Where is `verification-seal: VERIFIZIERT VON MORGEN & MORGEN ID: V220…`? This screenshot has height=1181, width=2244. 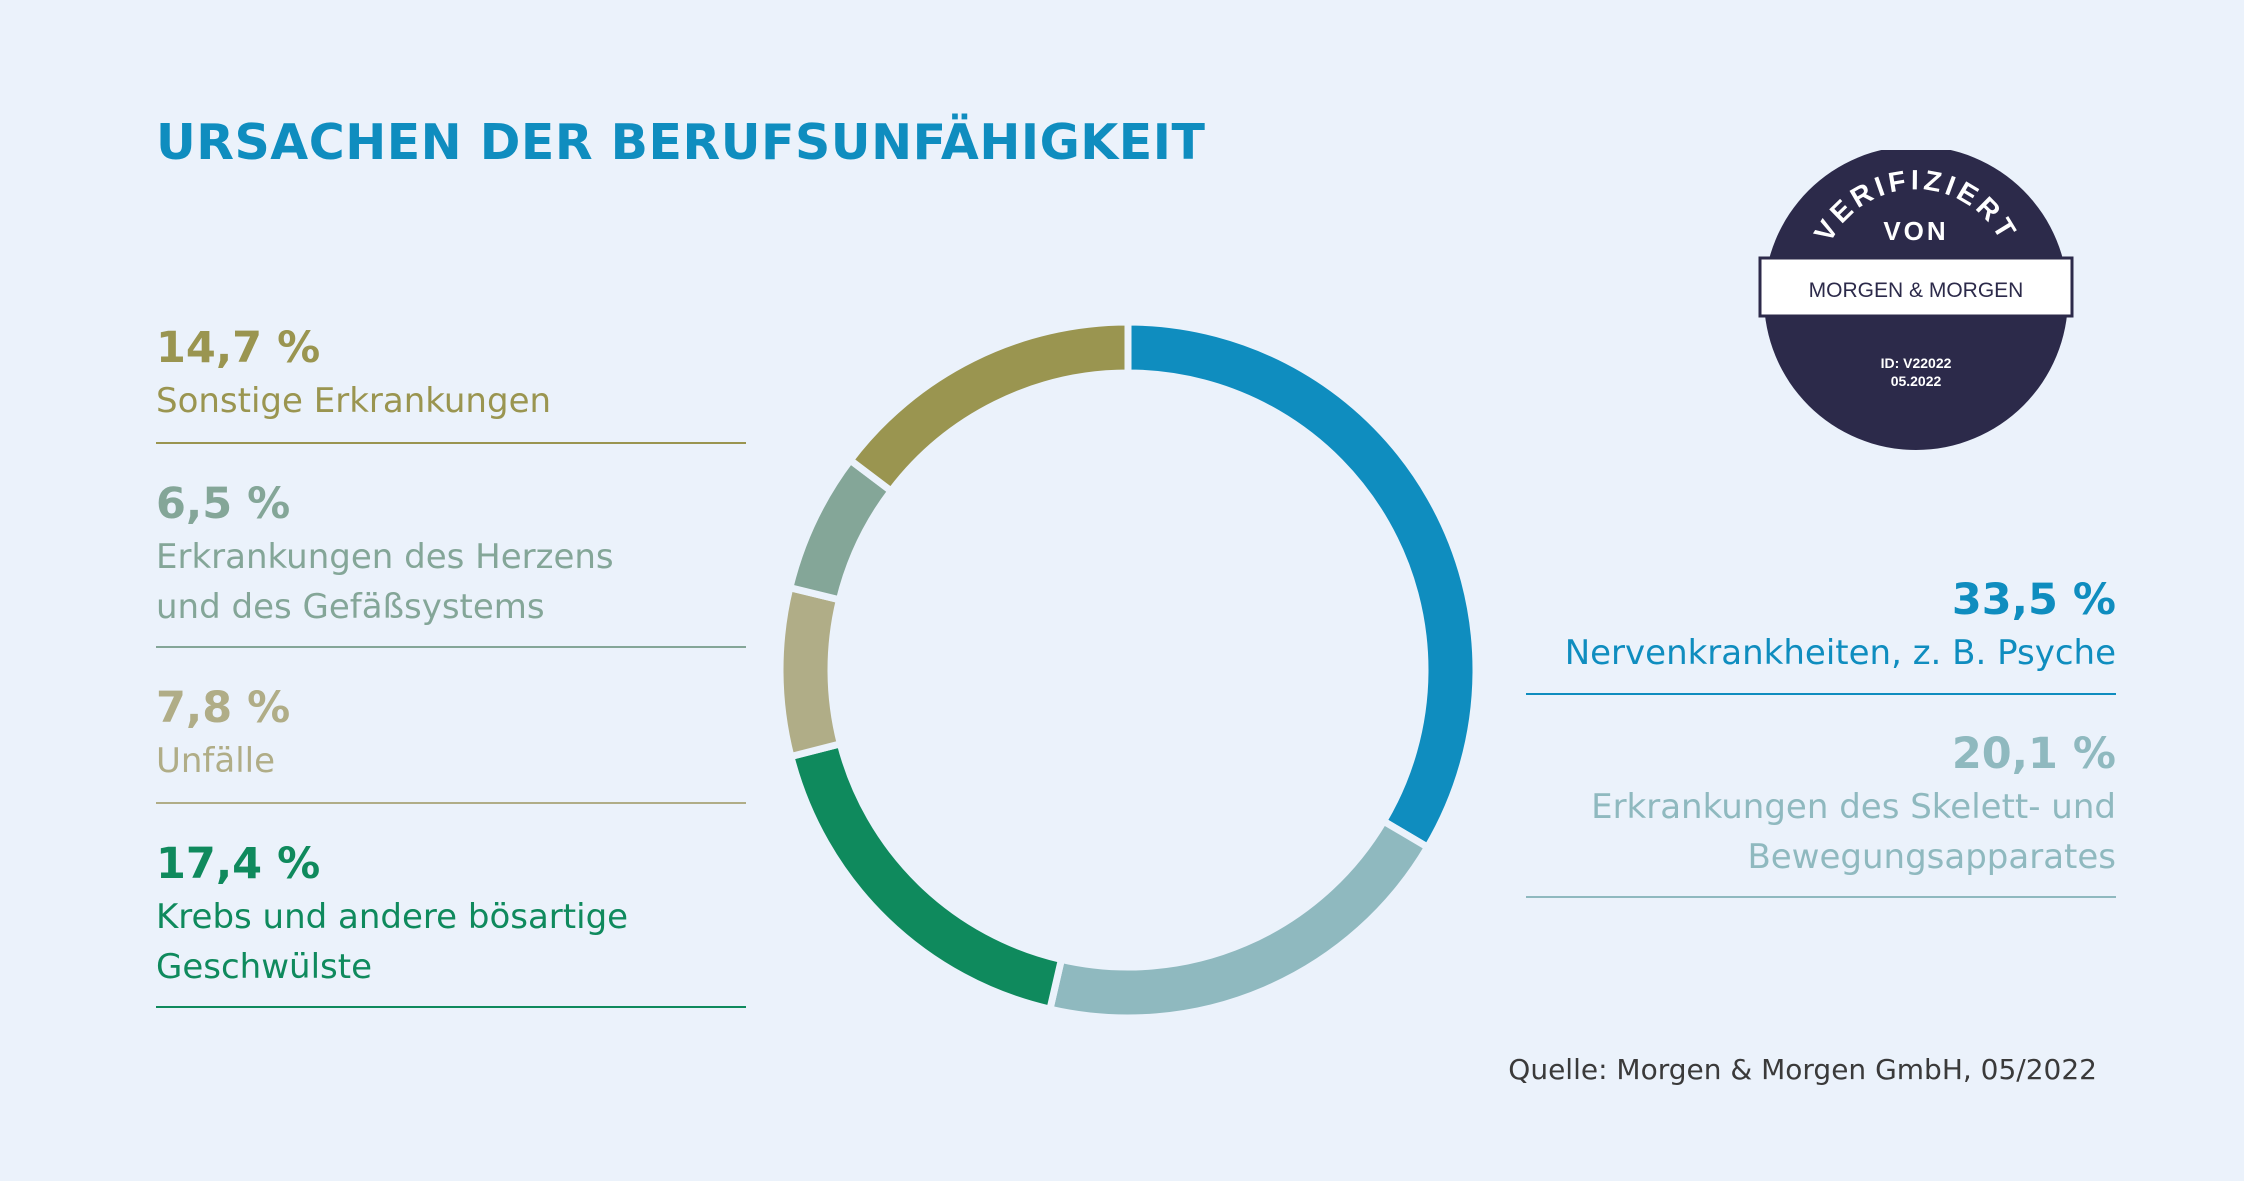
verification-seal: VERIFIZIERT VON MORGEN & MORGEN ID: V220… is located at coordinates (1916, 300).